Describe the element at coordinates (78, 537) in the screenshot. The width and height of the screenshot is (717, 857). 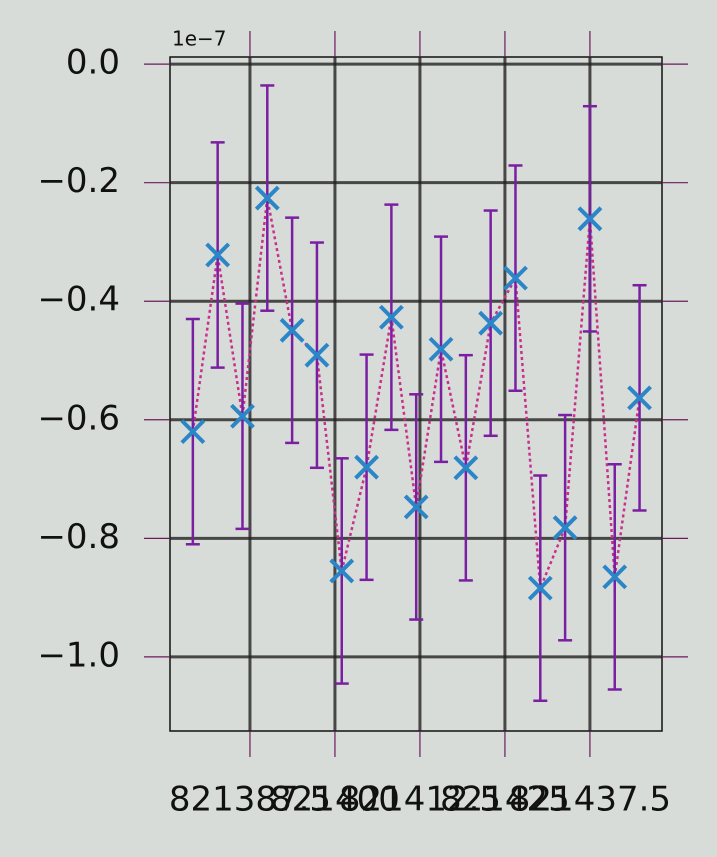
I see `y-tick-label: −0.8` at that location.